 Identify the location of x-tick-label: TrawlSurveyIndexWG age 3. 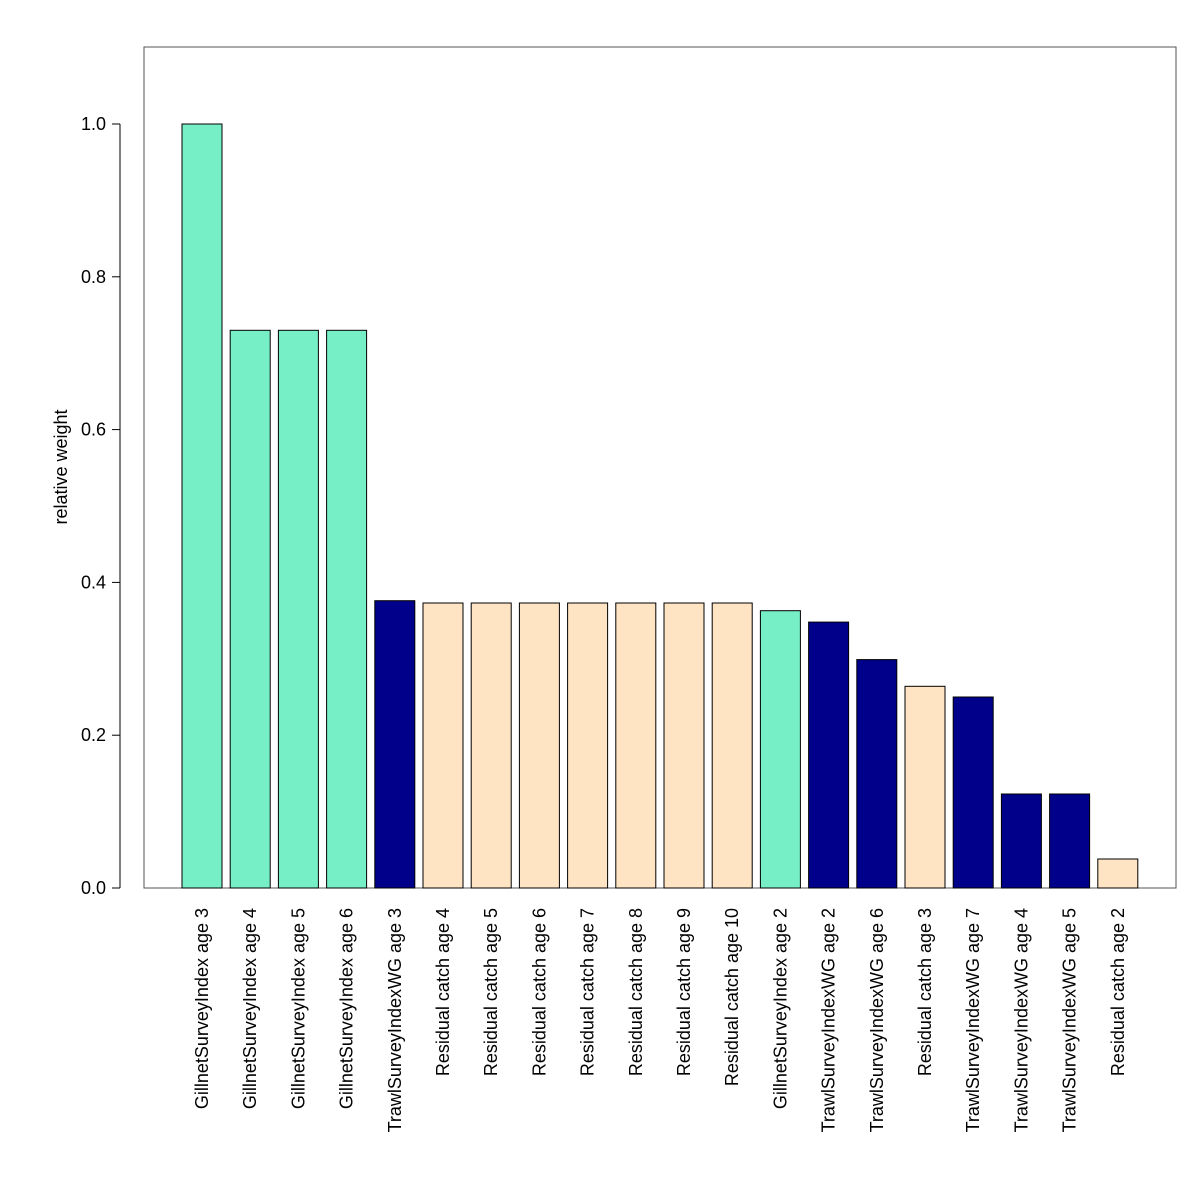
(395, 1020).